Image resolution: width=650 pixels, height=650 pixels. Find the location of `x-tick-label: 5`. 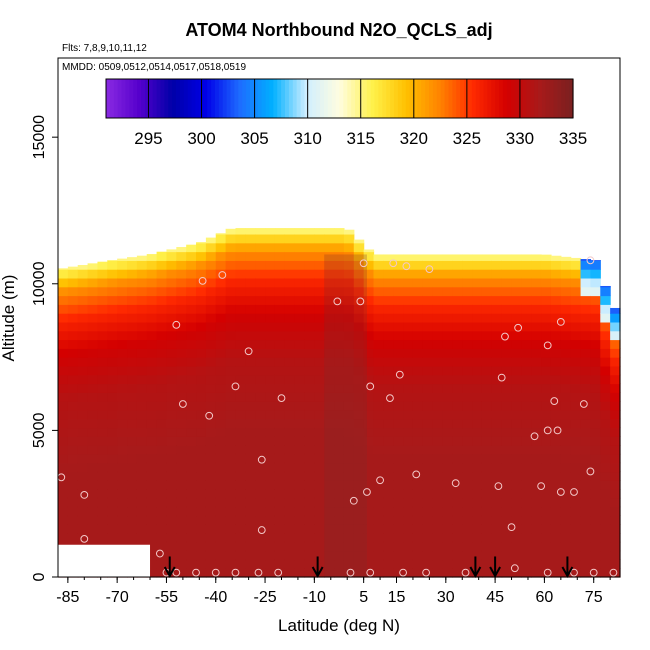

x-tick-label: 5 is located at coordinates (363, 597).